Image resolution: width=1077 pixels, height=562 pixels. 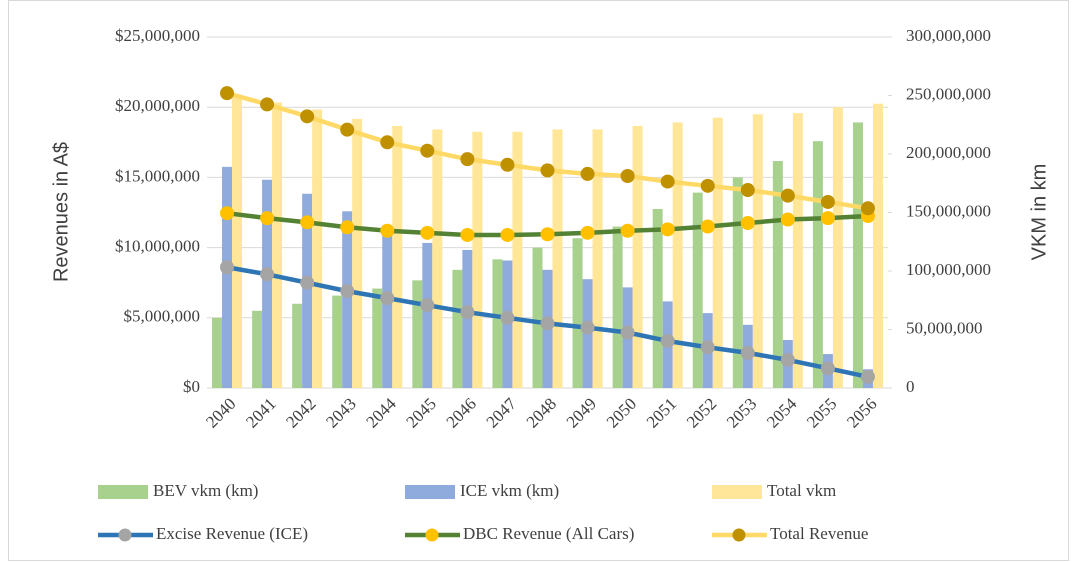 What do you see at coordinates (61, 212) in the screenshot?
I see `y-axis-title: Revenues in A$` at bounding box center [61, 212].